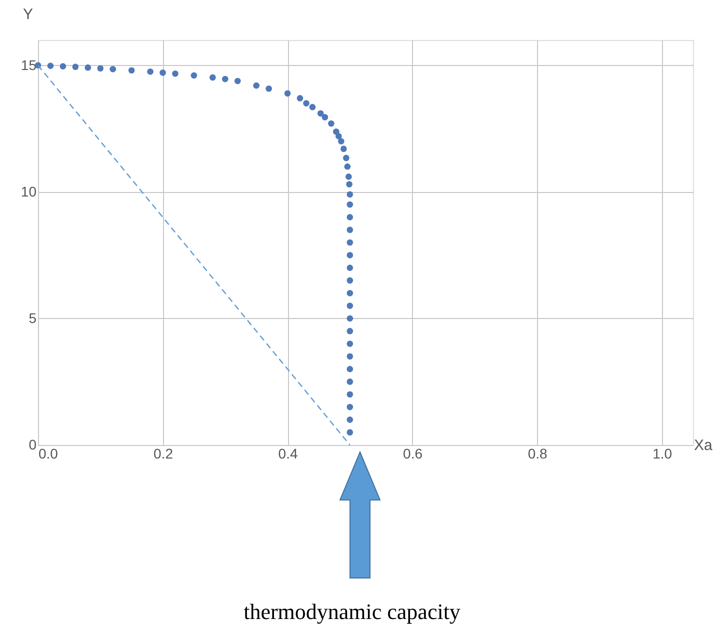 This screenshot has width=728, height=643. What do you see at coordinates (352, 611) in the screenshot?
I see `text: thermodynamic capacity` at bounding box center [352, 611].